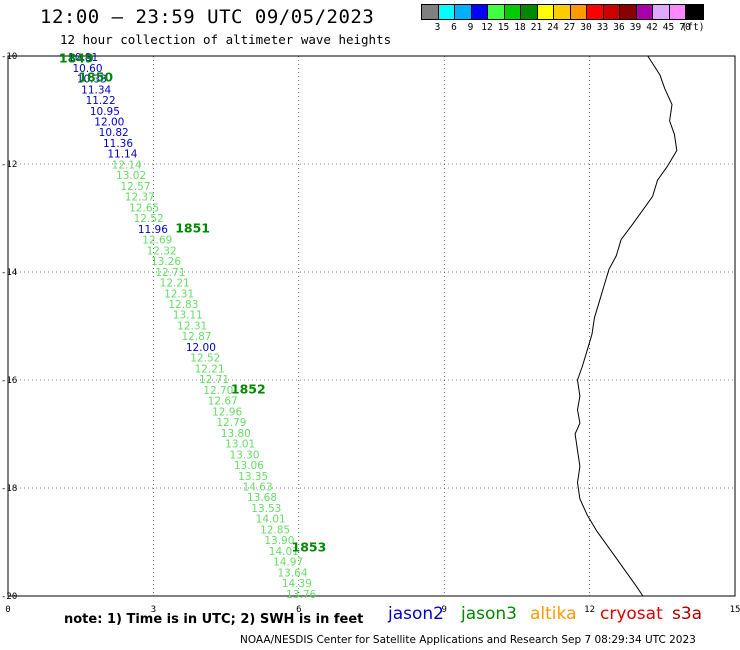 The height and width of the screenshot is (650, 740). What do you see at coordinates (183, 305) in the screenshot?
I see `wave-height-label: 12.83` at bounding box center [183, 305].